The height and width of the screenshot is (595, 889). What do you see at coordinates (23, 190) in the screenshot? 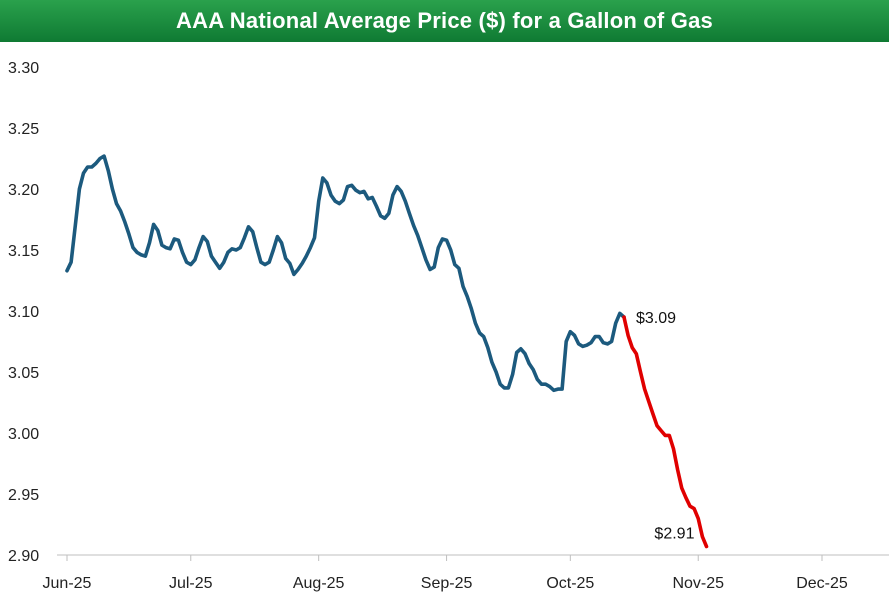
I see `y-tick-label: 3.20` at bounding box center [23, 190].